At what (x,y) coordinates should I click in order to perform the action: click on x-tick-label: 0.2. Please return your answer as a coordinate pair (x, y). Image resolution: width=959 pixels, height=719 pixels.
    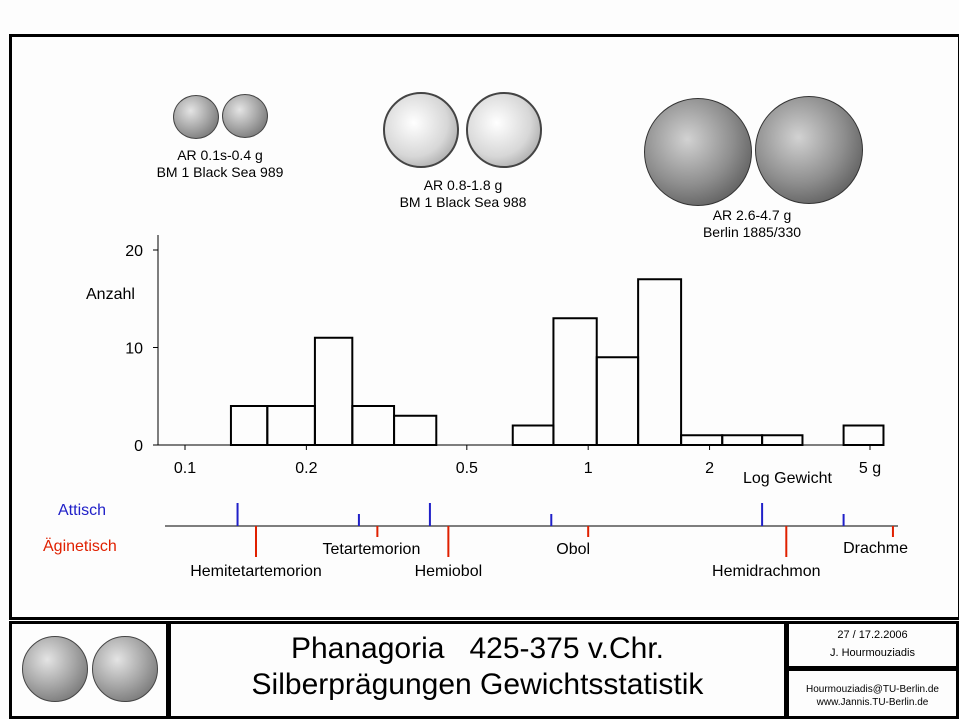
    Looking at the image, I should click on (306, 468).